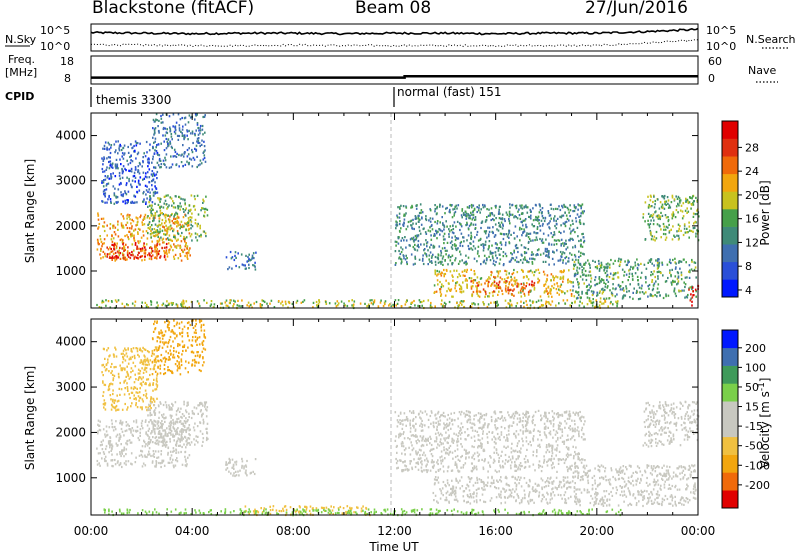 This screenshot has height=554, width=800. What do you see at coordinates (715, 61) in the screenshot?
I see `freq-right-tick-top: 60` at bounding box center [715, 61].